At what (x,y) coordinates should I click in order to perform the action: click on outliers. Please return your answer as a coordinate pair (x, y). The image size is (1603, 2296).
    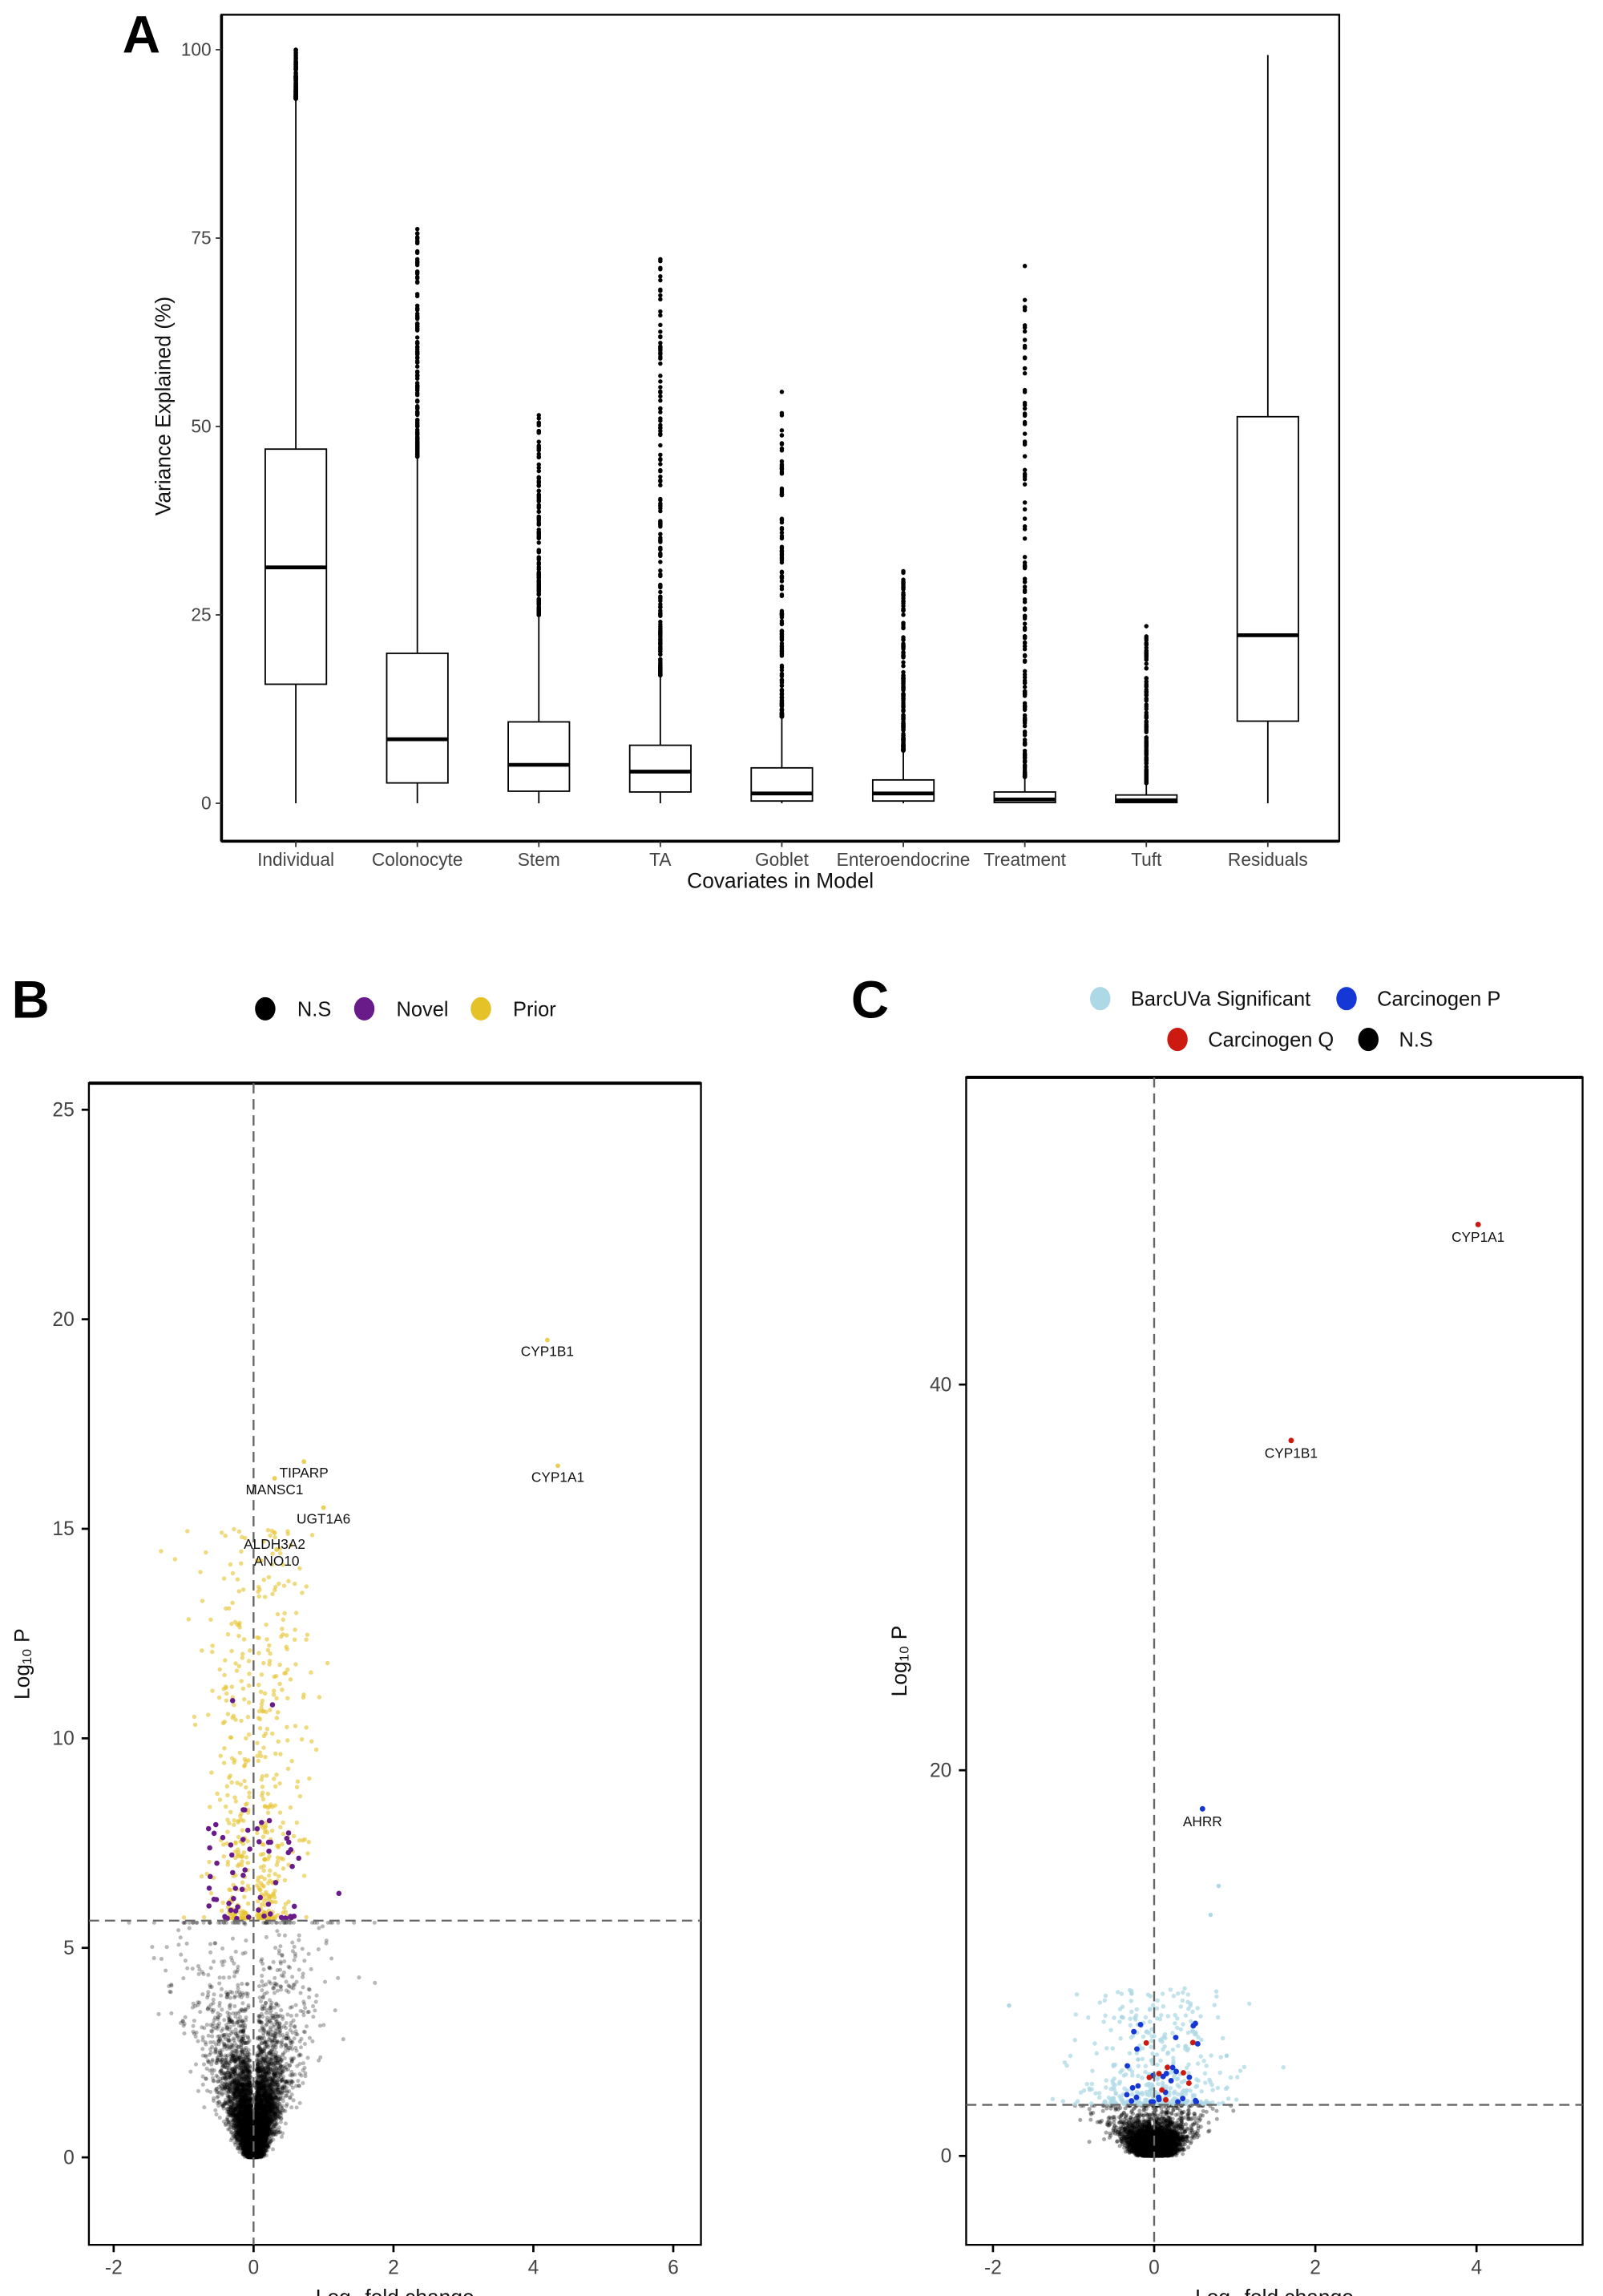
    Looking at the image, I should click on (295, 74).